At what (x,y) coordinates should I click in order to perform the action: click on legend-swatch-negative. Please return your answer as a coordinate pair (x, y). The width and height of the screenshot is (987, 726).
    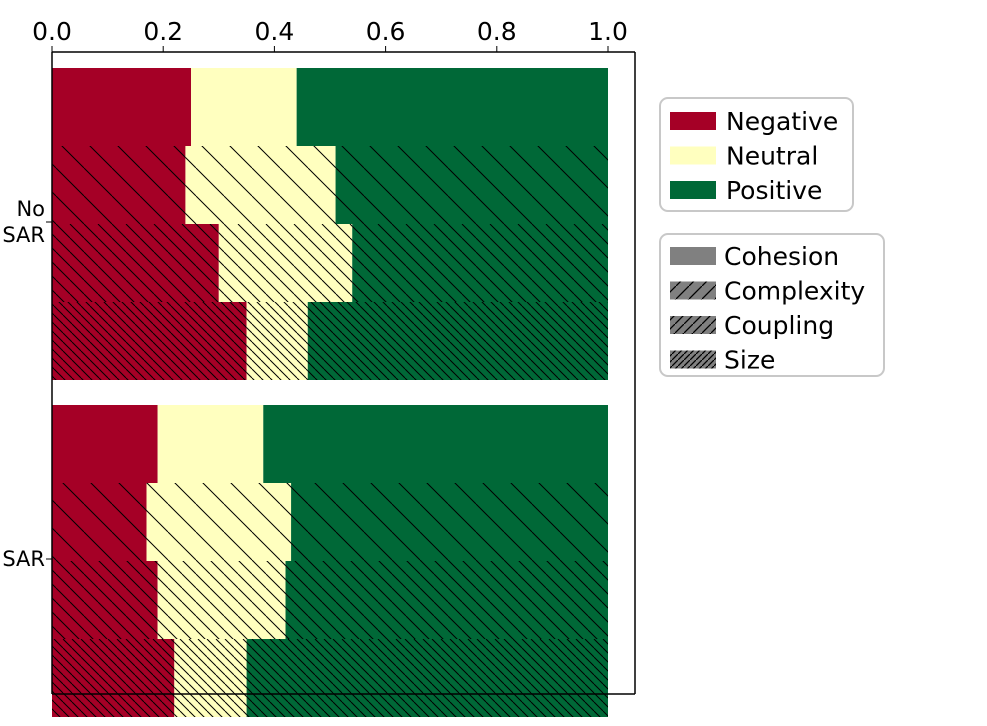
    Looking at the image, I should click on (693, 121).